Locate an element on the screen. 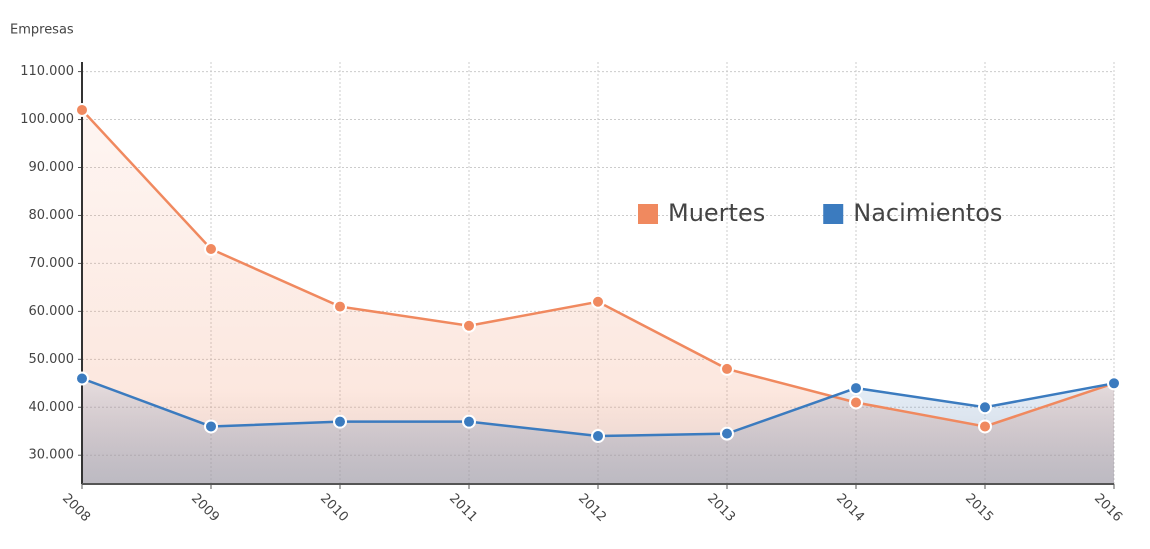 This screenshot has width=1150, height=549. x-tick-label: 2010 is located at coordinates (334, 508).